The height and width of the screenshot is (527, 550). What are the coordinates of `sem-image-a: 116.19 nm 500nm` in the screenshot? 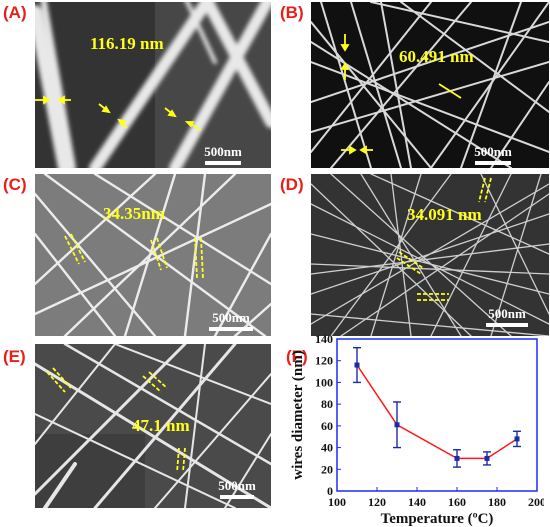 It's located at (153, 85).